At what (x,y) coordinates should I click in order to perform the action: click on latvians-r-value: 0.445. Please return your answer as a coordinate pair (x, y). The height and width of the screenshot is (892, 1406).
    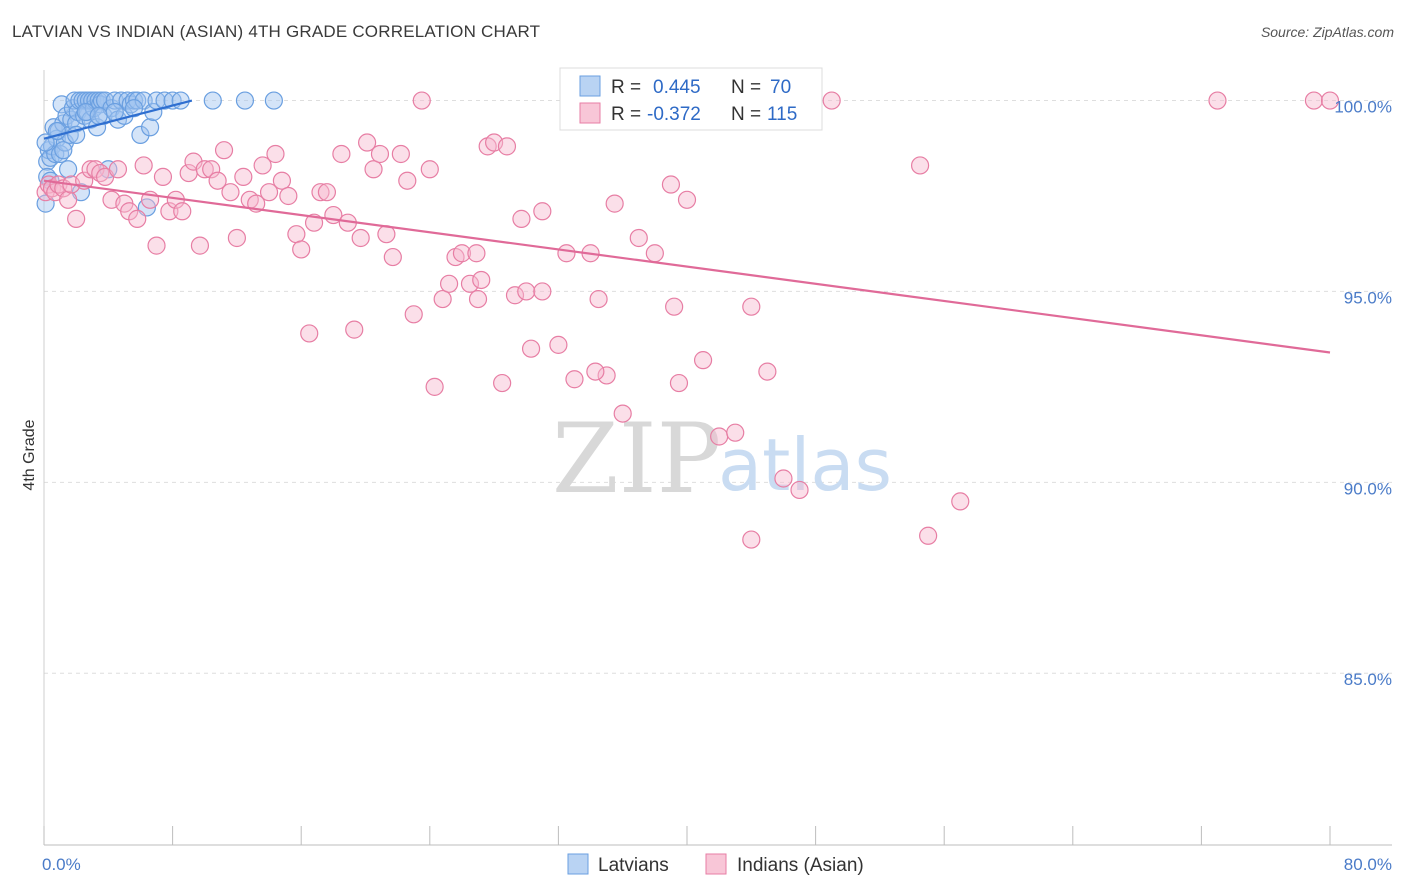
    Looking at the image, I should click on (677, 87).